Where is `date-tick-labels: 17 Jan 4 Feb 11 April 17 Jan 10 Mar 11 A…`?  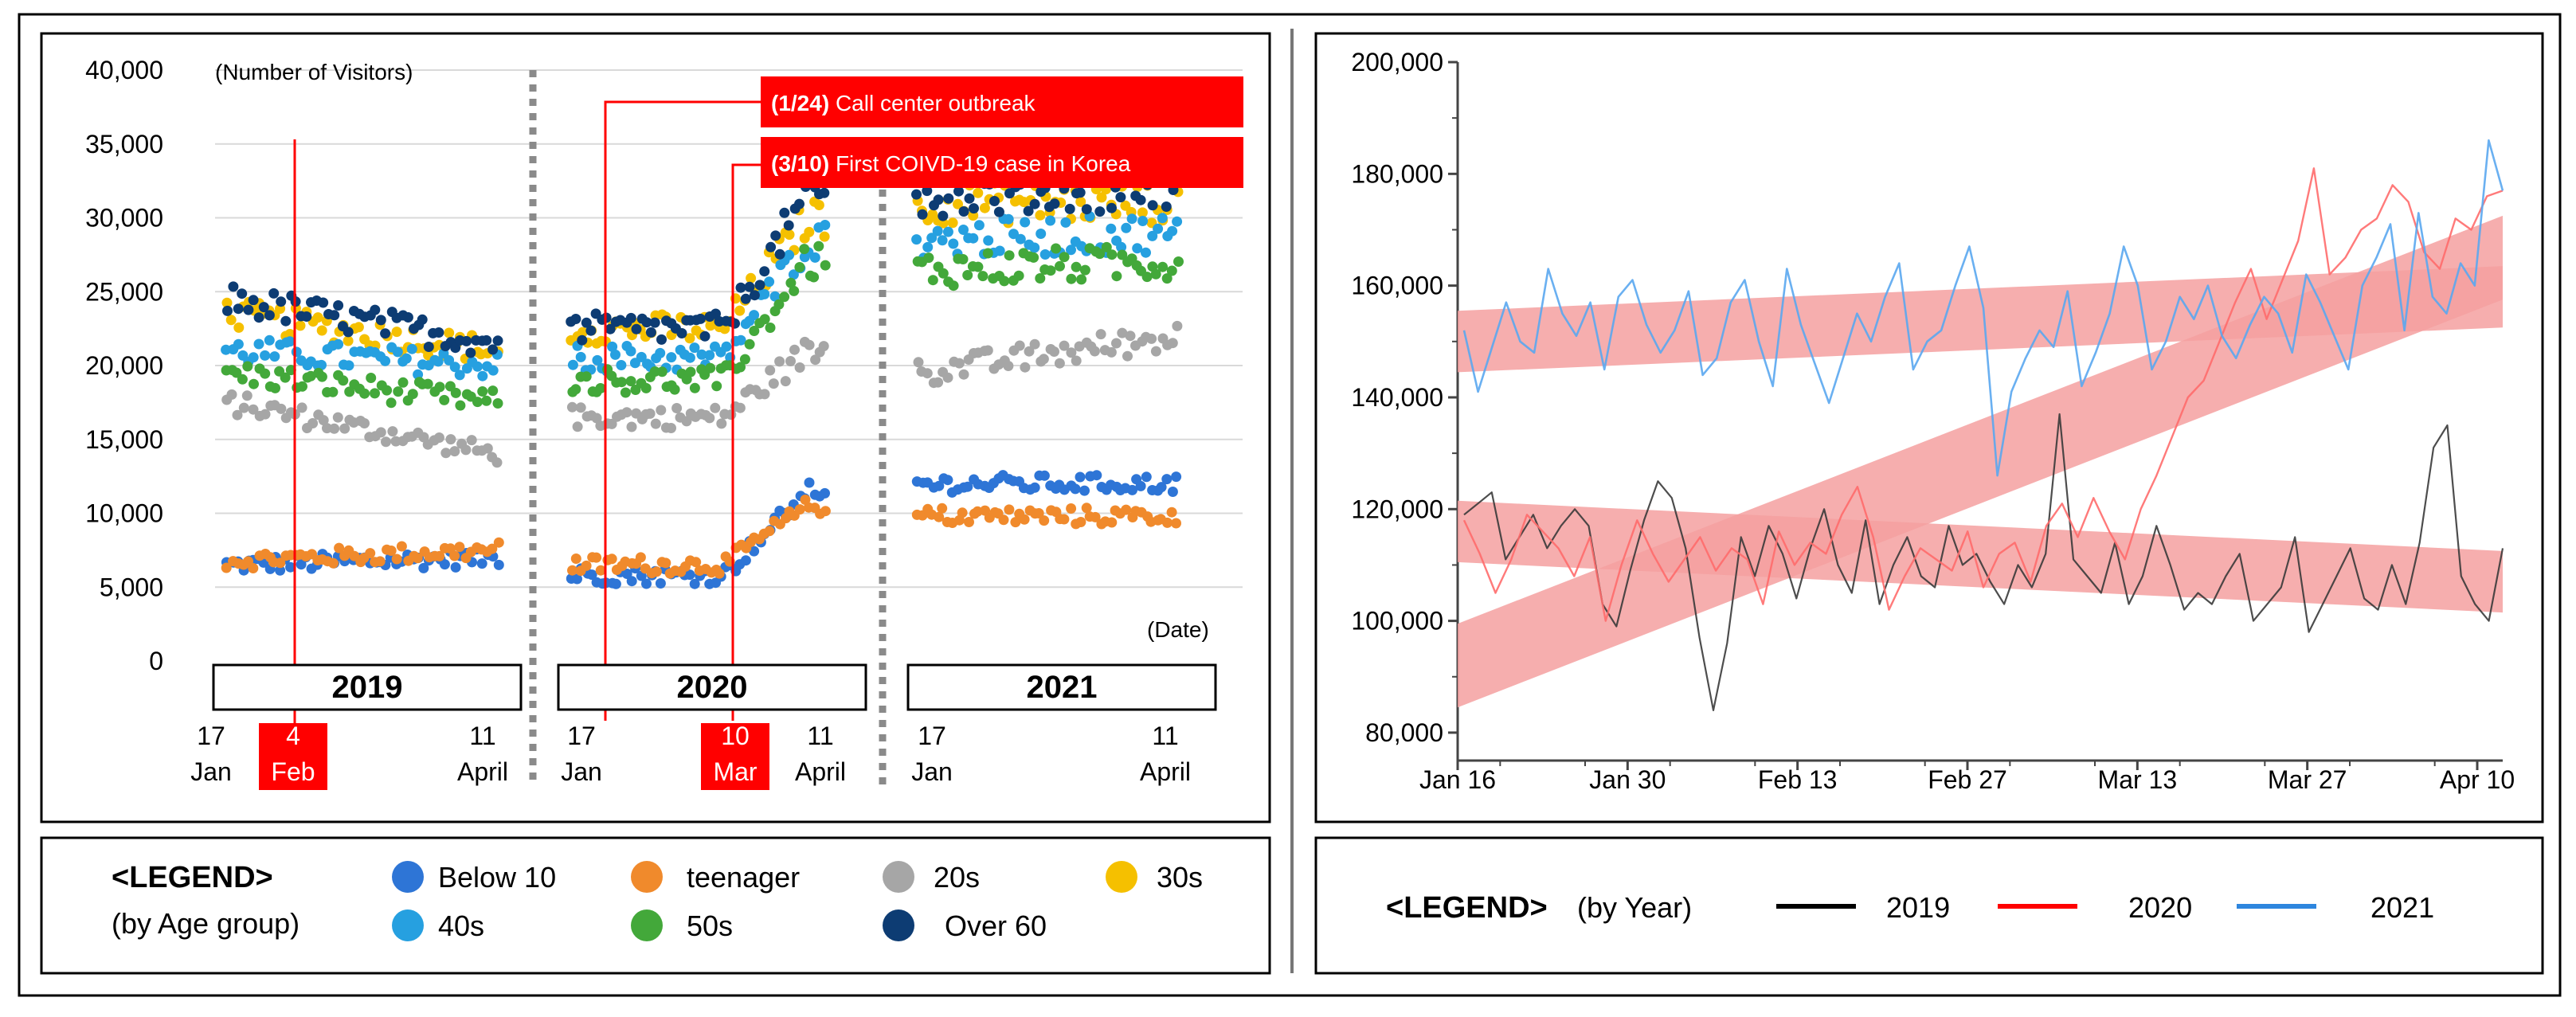
date-tick-labels: 17 Jan 4 Feb 11 April 17 Jan 10 Mar 11 A… is located at coordinates (690, 754).